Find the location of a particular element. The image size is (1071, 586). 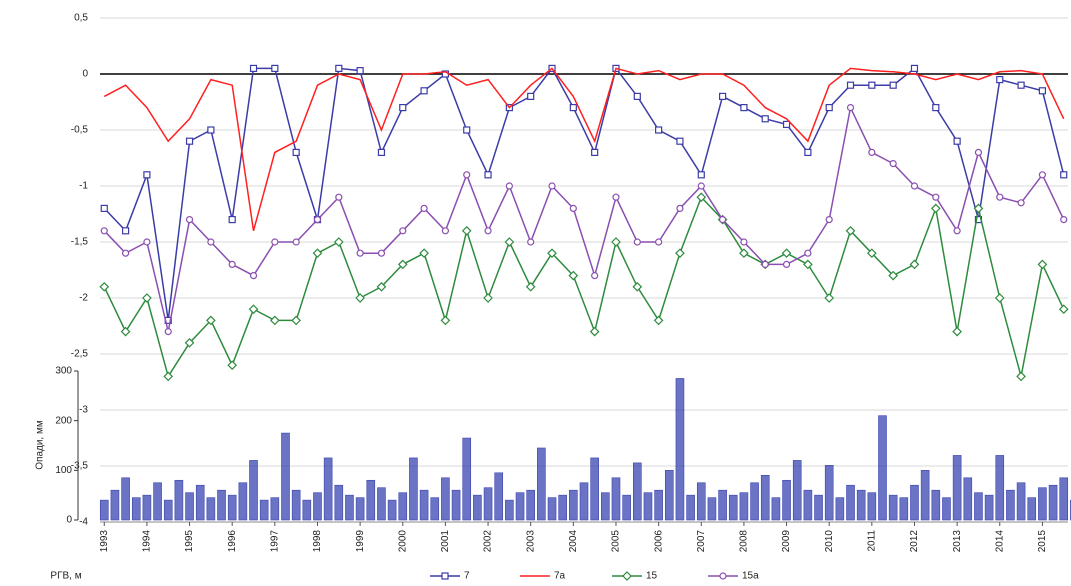

x-tick-label: 2005 is located at coordinates (616, 541).